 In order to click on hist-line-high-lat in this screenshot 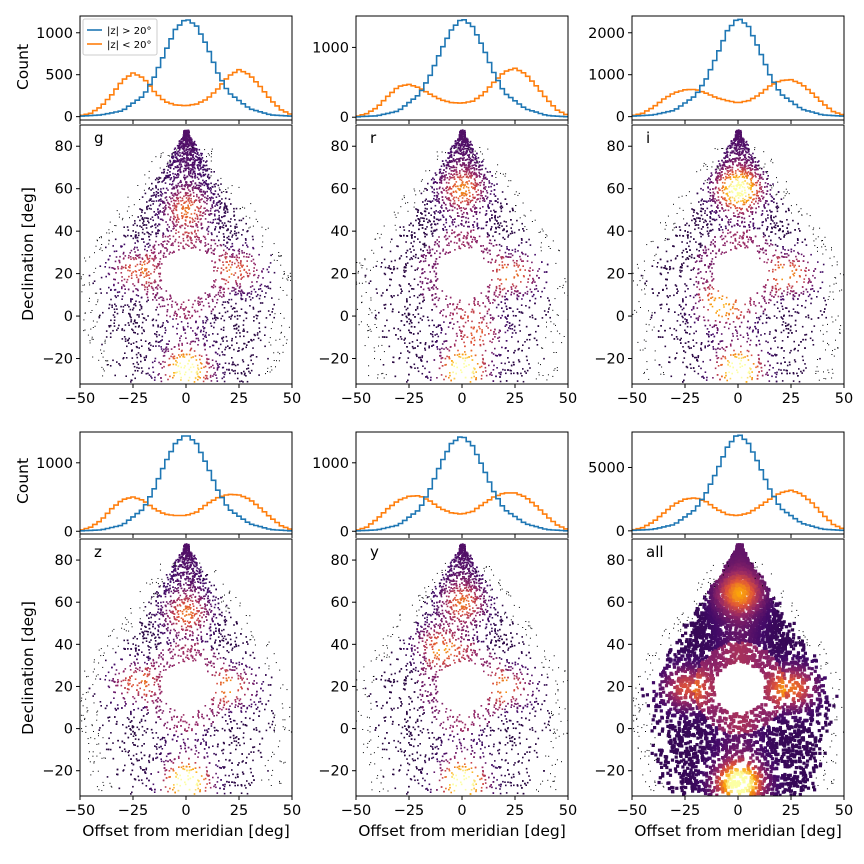, I will do `click(462, 68)`.